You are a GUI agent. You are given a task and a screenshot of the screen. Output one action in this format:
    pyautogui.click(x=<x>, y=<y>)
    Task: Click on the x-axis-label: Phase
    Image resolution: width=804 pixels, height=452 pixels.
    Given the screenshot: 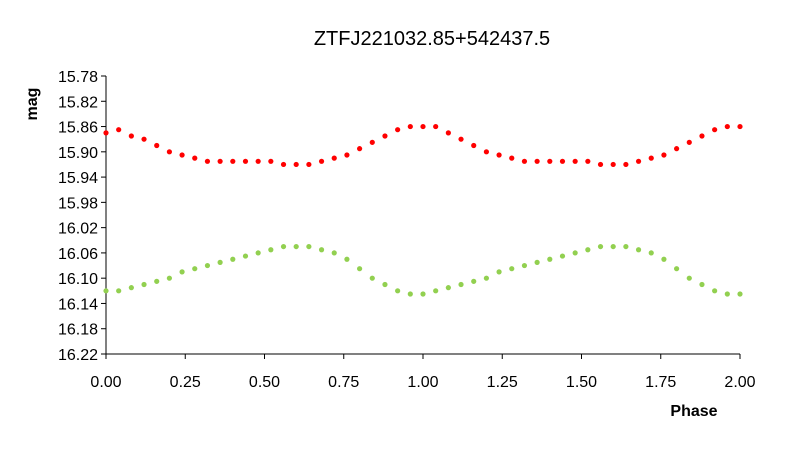 What is the action you would take?
    pyautogui.click(x=693, y=411)
    